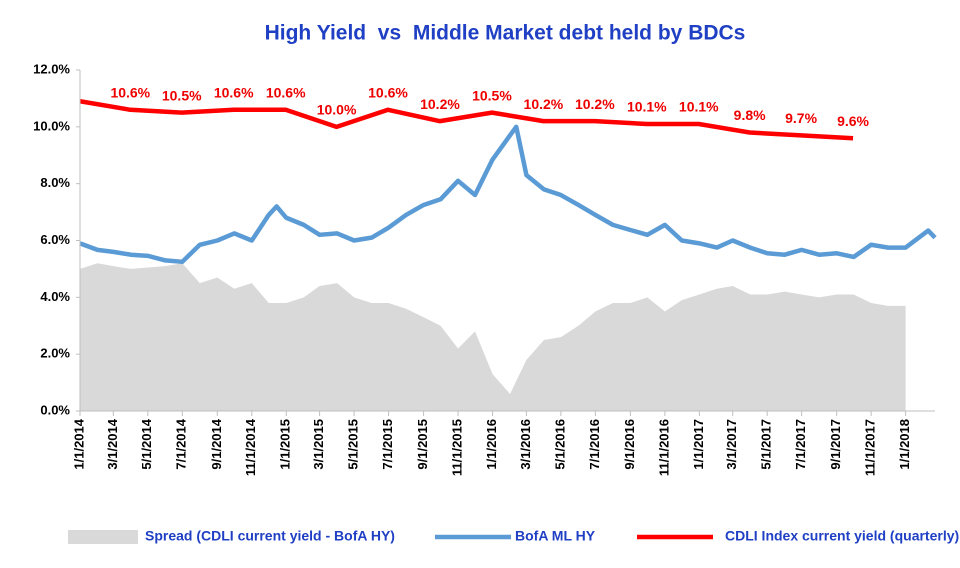 This screenshot has height=568, width=960. What do you see at coordinates (842, 536) in the screenshot?
I see `legend-label: CDLI Index current yield (quarterly)` at bounding box center [842, 536].